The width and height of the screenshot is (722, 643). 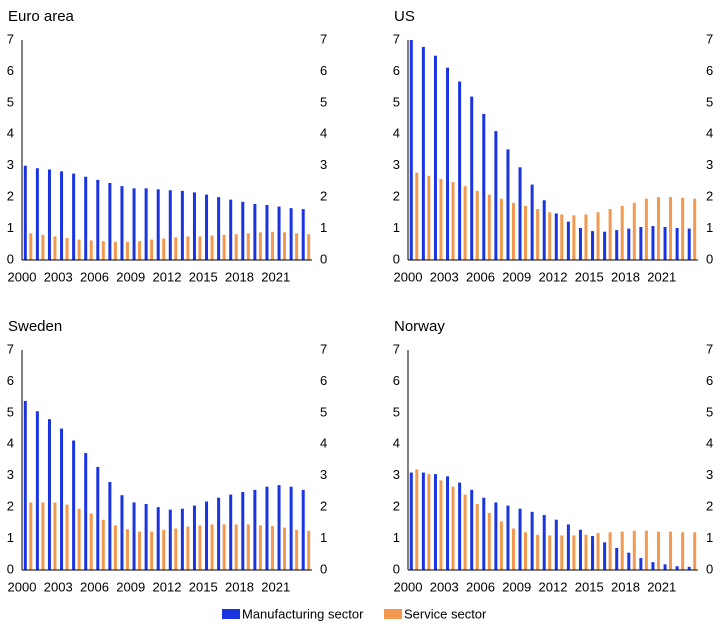 I want to click on bar-series: Service sector, so click(x=170, y=245).